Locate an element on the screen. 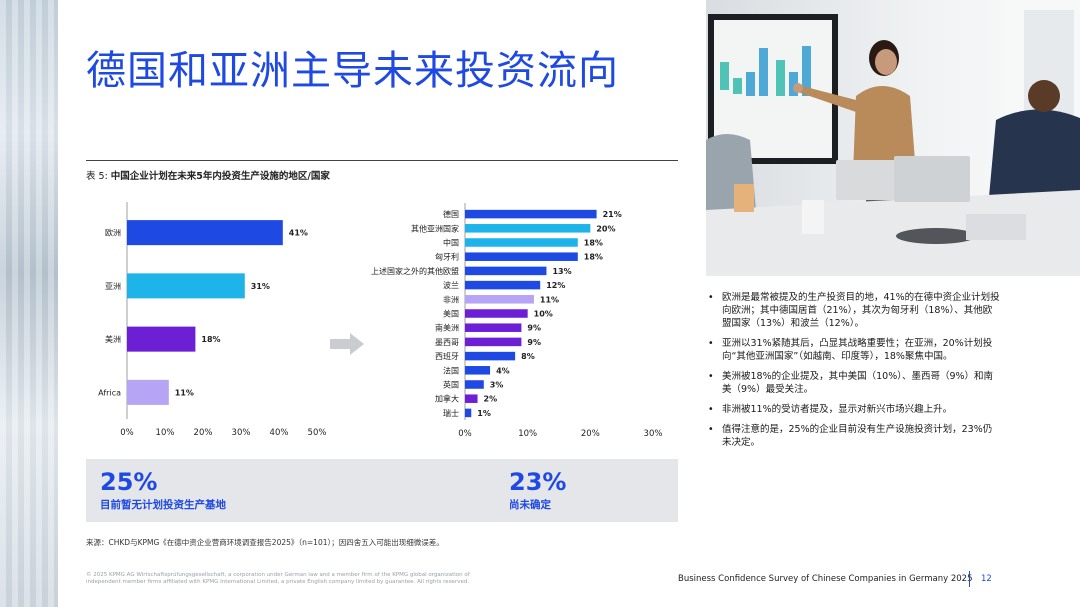 The image size is (1080, 607). data-label: 3% is located at coordinates (497, 385).